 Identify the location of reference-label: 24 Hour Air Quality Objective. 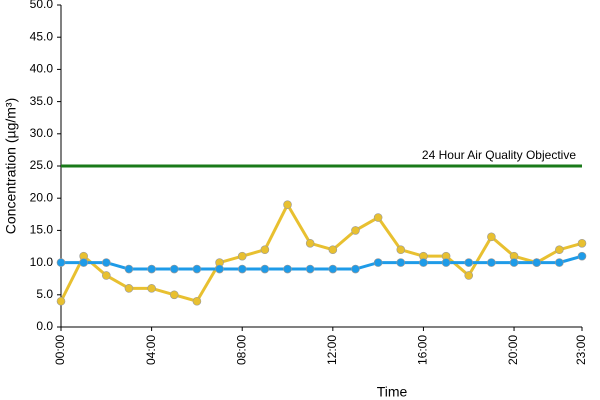
(499, 155).